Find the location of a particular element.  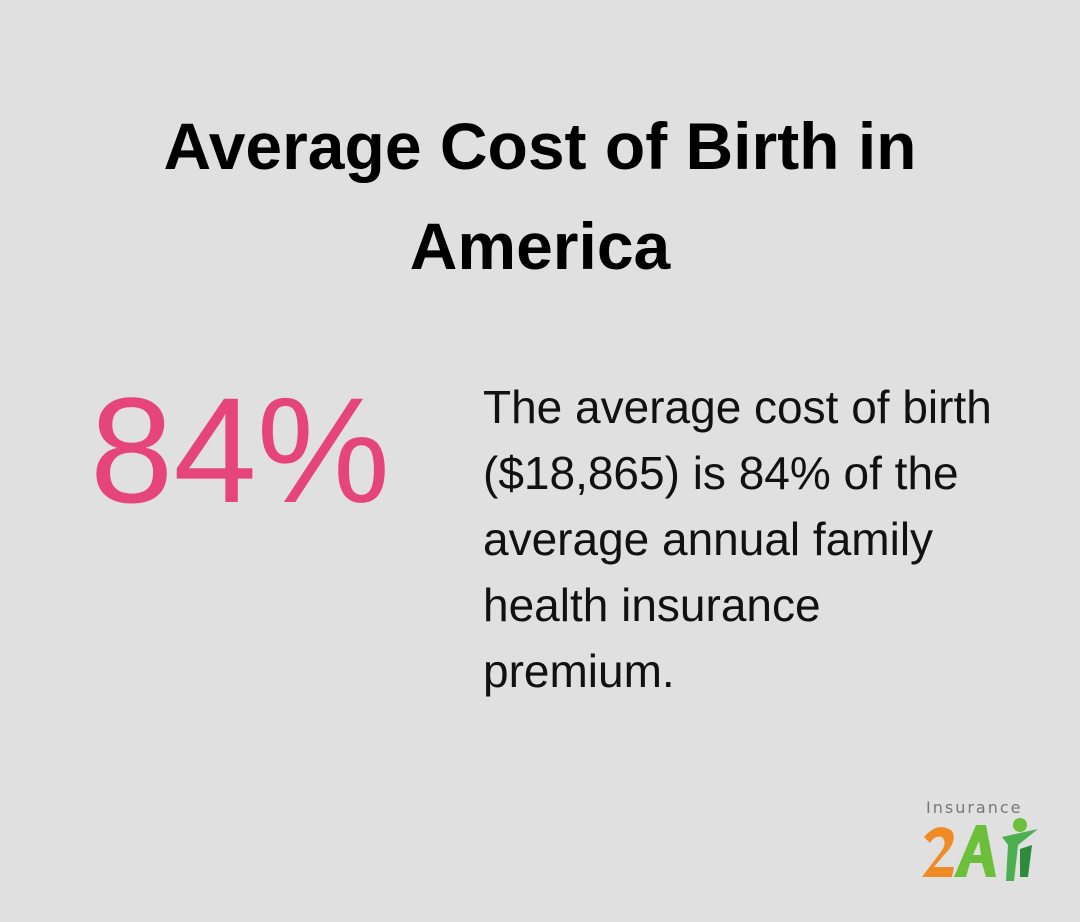

stat-value: 84% is located at coordinates (240, 450).